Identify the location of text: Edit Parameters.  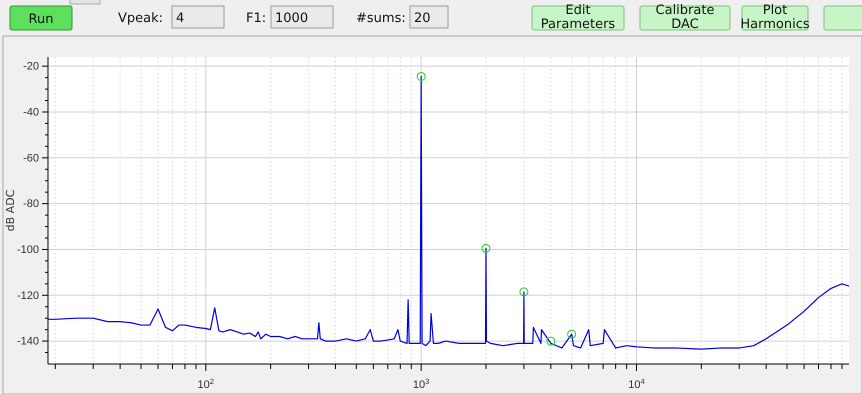
(578, 17).